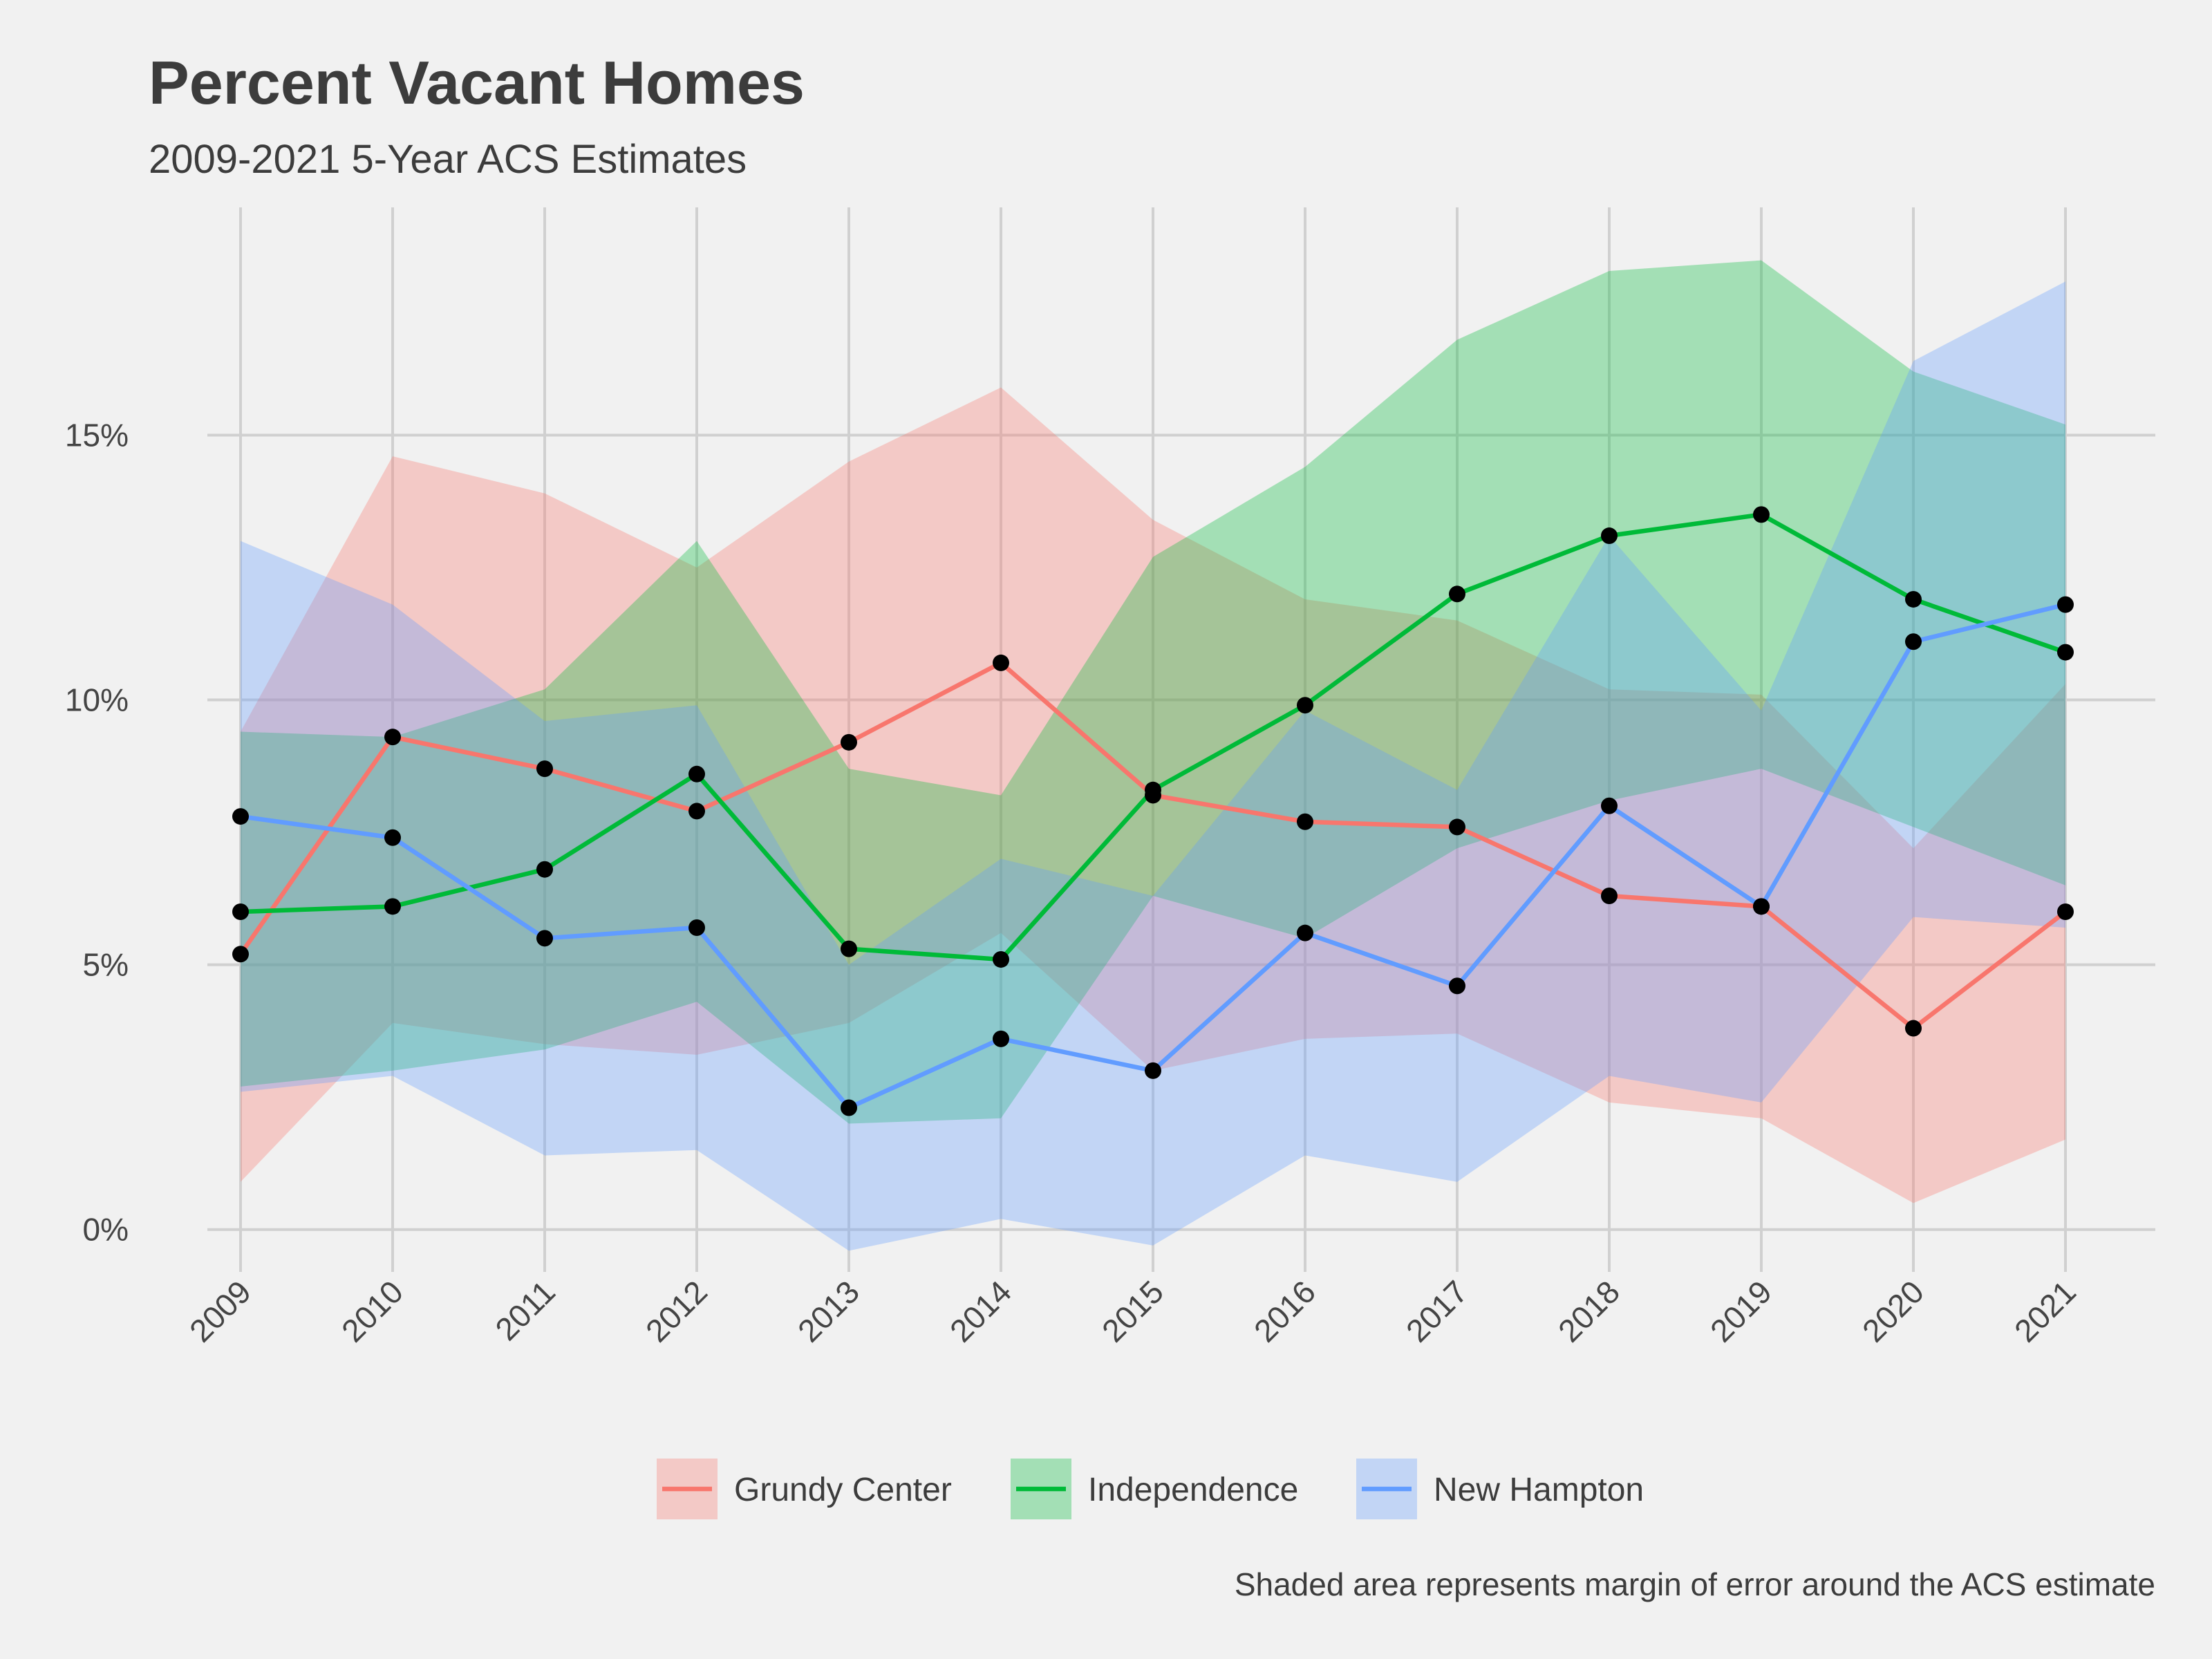 This screenshot has width=2212, height=1659. Describe the element at coordinates (697, 927) in the screenshot. I see `point-new-hampton-2012` at that location.